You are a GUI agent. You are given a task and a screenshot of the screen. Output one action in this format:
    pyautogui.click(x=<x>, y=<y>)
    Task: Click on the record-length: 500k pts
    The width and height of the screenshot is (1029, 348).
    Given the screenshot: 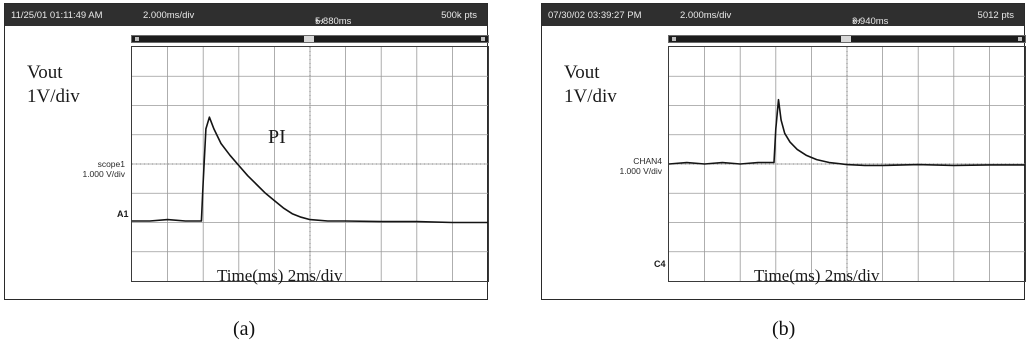 What is the action you would take?
    pyautogui.click(x=459, y=15)
    